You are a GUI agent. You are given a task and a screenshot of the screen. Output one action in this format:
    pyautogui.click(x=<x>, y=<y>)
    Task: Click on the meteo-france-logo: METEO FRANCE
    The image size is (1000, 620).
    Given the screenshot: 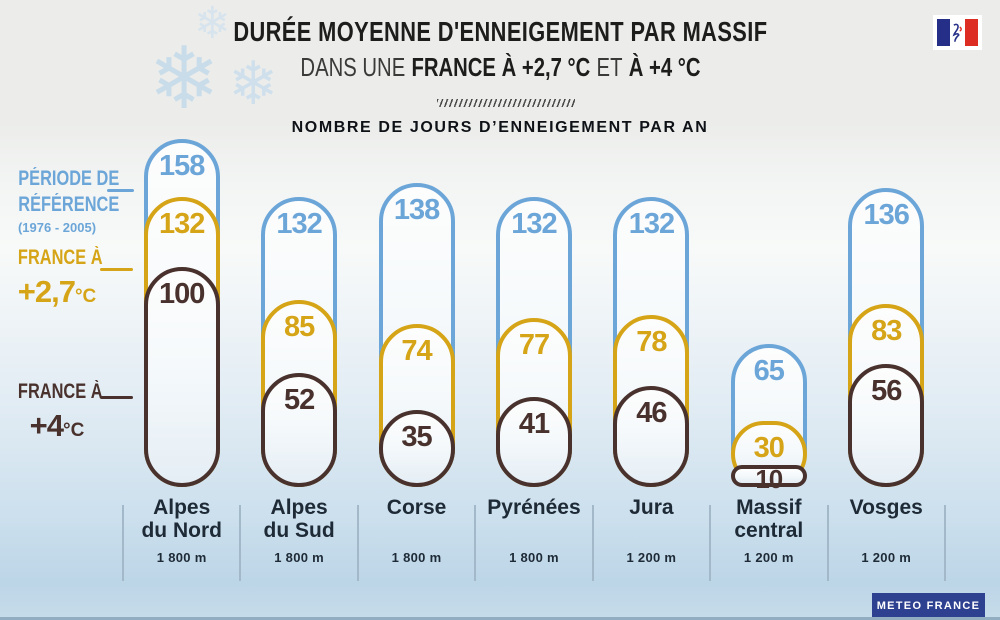 What is the action you would take?
    pyautogui.click(x=928, y=605)
    